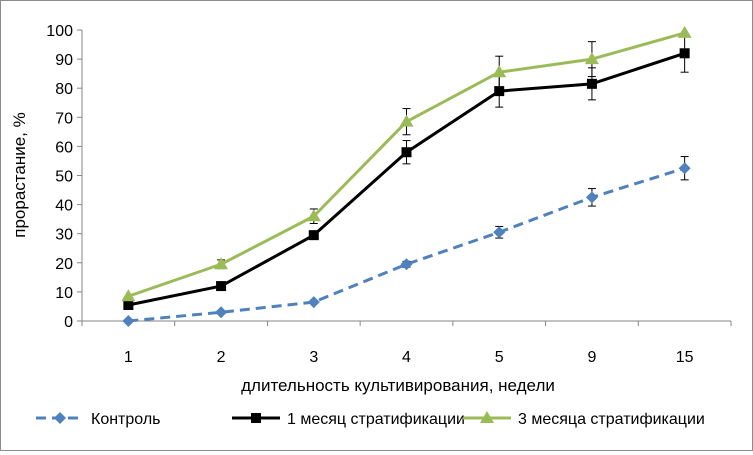 Image resolution: width=753 pixels, height=455 pixels. I want to click on legend-entry-3: 3 месяца стратификации, so click(584, 419).